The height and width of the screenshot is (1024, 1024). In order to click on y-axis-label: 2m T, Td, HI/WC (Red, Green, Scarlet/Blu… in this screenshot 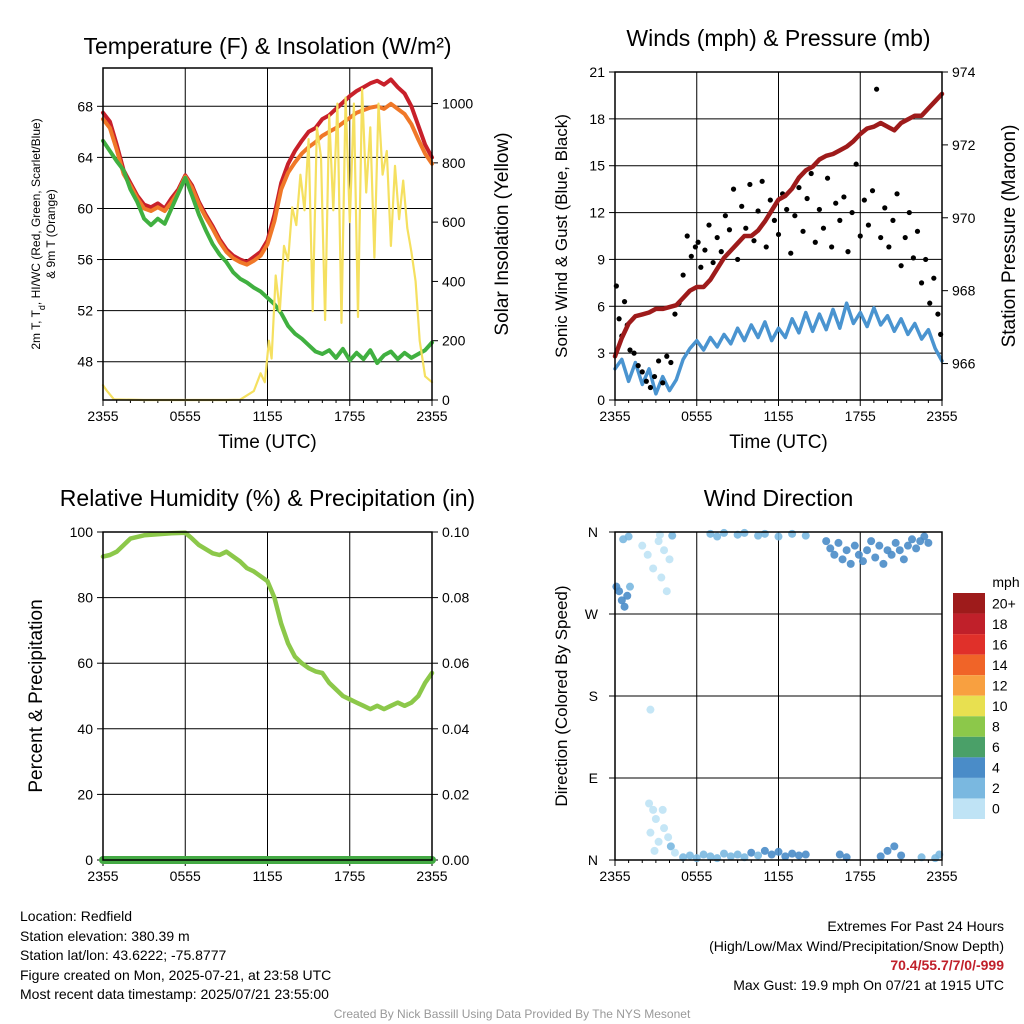, I will do `click(38, 233)`.